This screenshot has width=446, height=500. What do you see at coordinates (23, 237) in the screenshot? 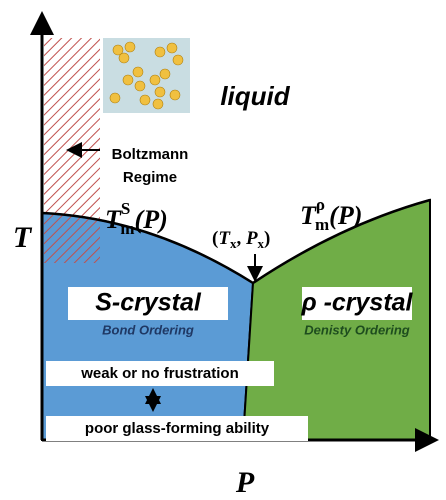
I see `y-axis-label: T` at bounding box center [23, 237].